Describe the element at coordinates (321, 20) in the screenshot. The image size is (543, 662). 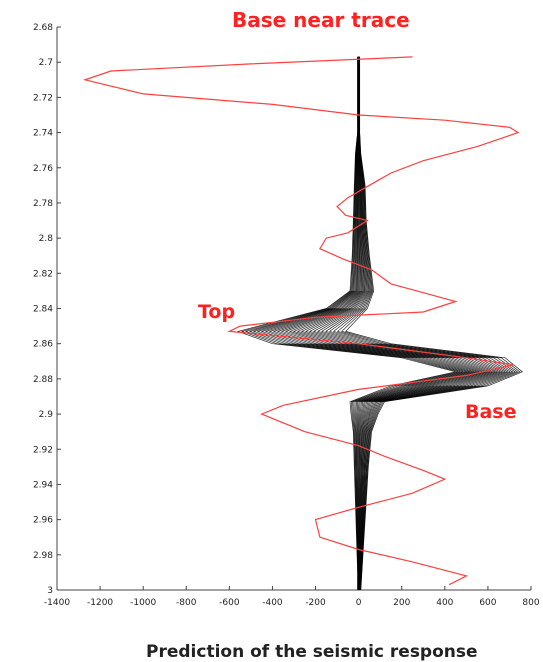
I see `near-trace-annotation: Base near trace` at that location.